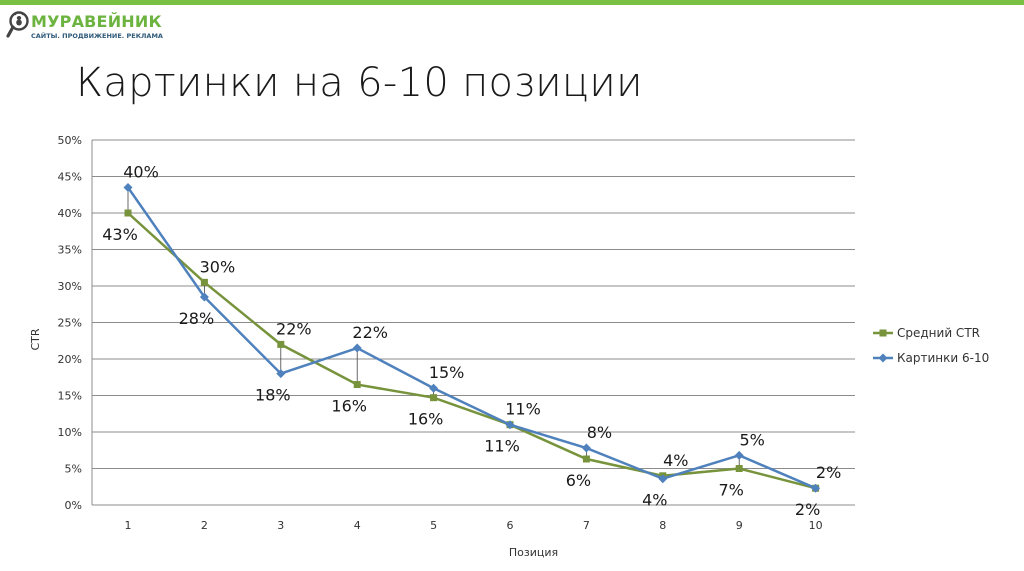 This screenshot has width=1024, height=571. What do you see at coordinates (70, 286) in the screenshot?
I see `y-tick-label: 30%` at bounding box center [70, 286].